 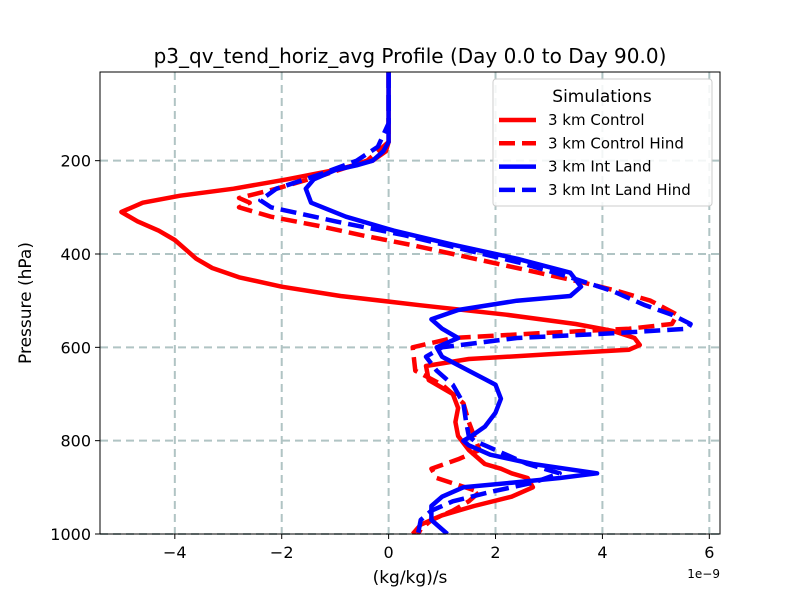 I want to click on x-tick-label: 2, so click(x=495, y=552).